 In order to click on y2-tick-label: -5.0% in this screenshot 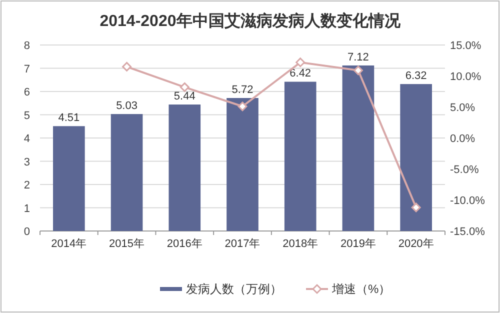, I will do `click(464, 170)`.